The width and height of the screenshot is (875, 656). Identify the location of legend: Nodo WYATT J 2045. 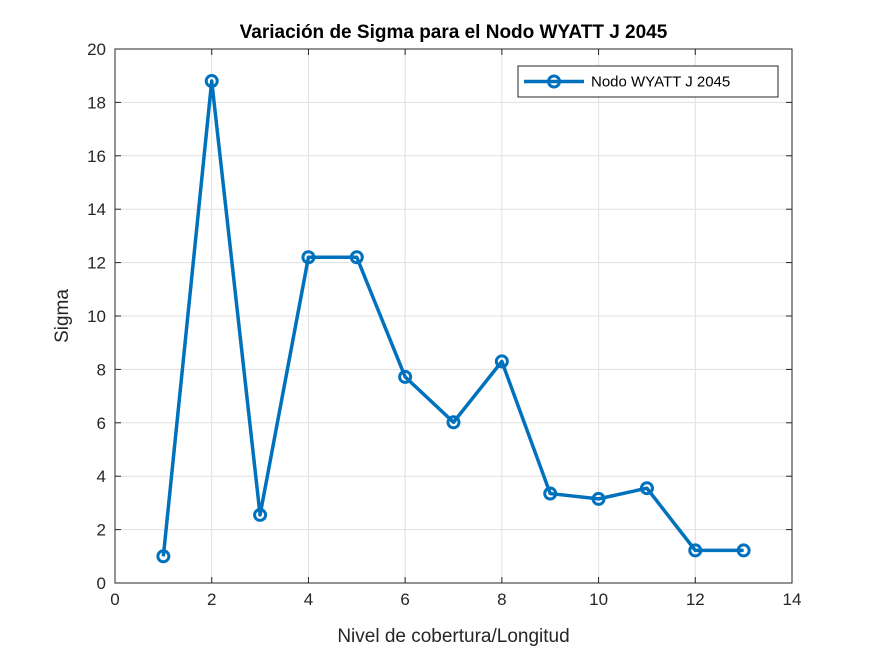
(648, 81).